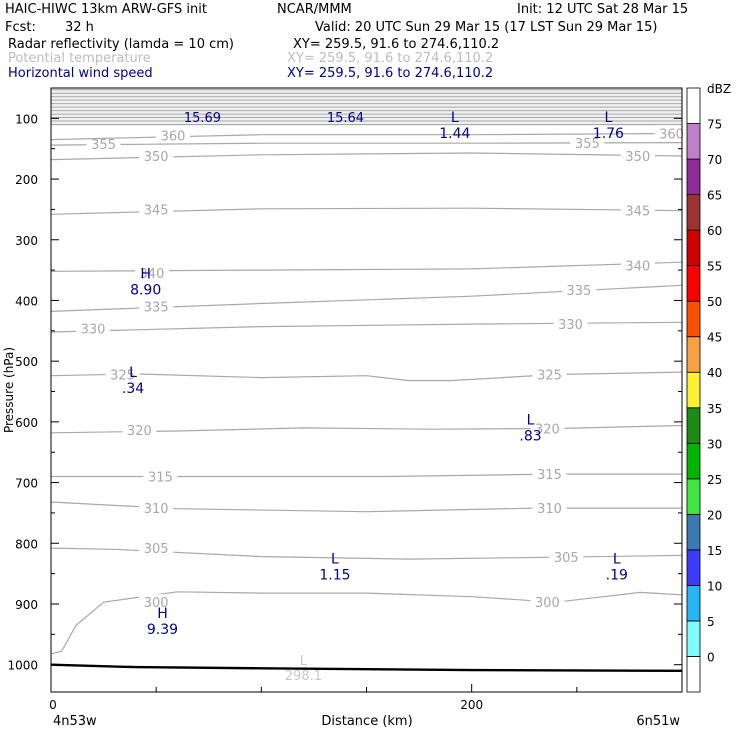  I want to click on field-potential-temperature-xy: XY= 259.5, 91.6 to 274.6,110.2, so click(390, 58).